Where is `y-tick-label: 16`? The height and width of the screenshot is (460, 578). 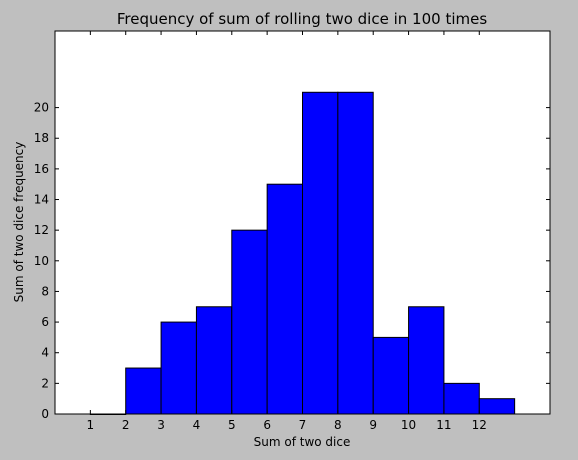 y-tick-label: 16 is located at coordinates (41, 169).